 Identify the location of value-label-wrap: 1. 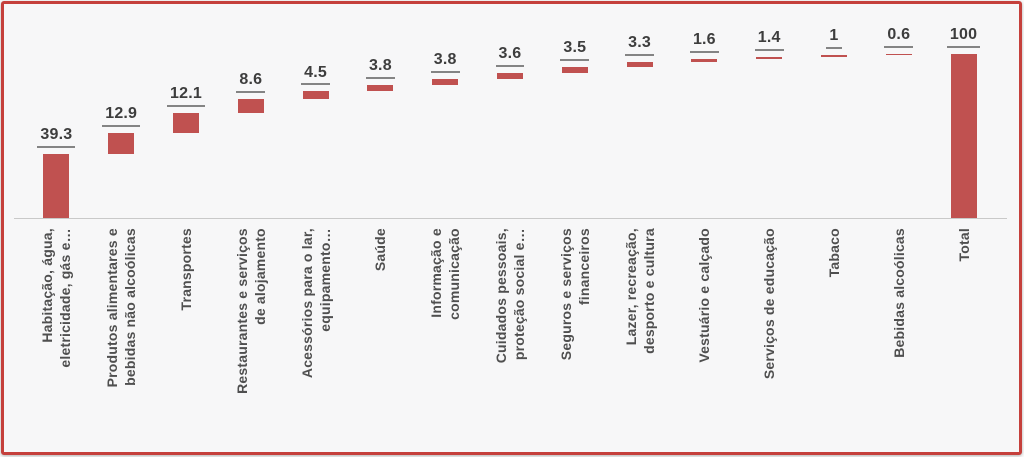
(834, 38).